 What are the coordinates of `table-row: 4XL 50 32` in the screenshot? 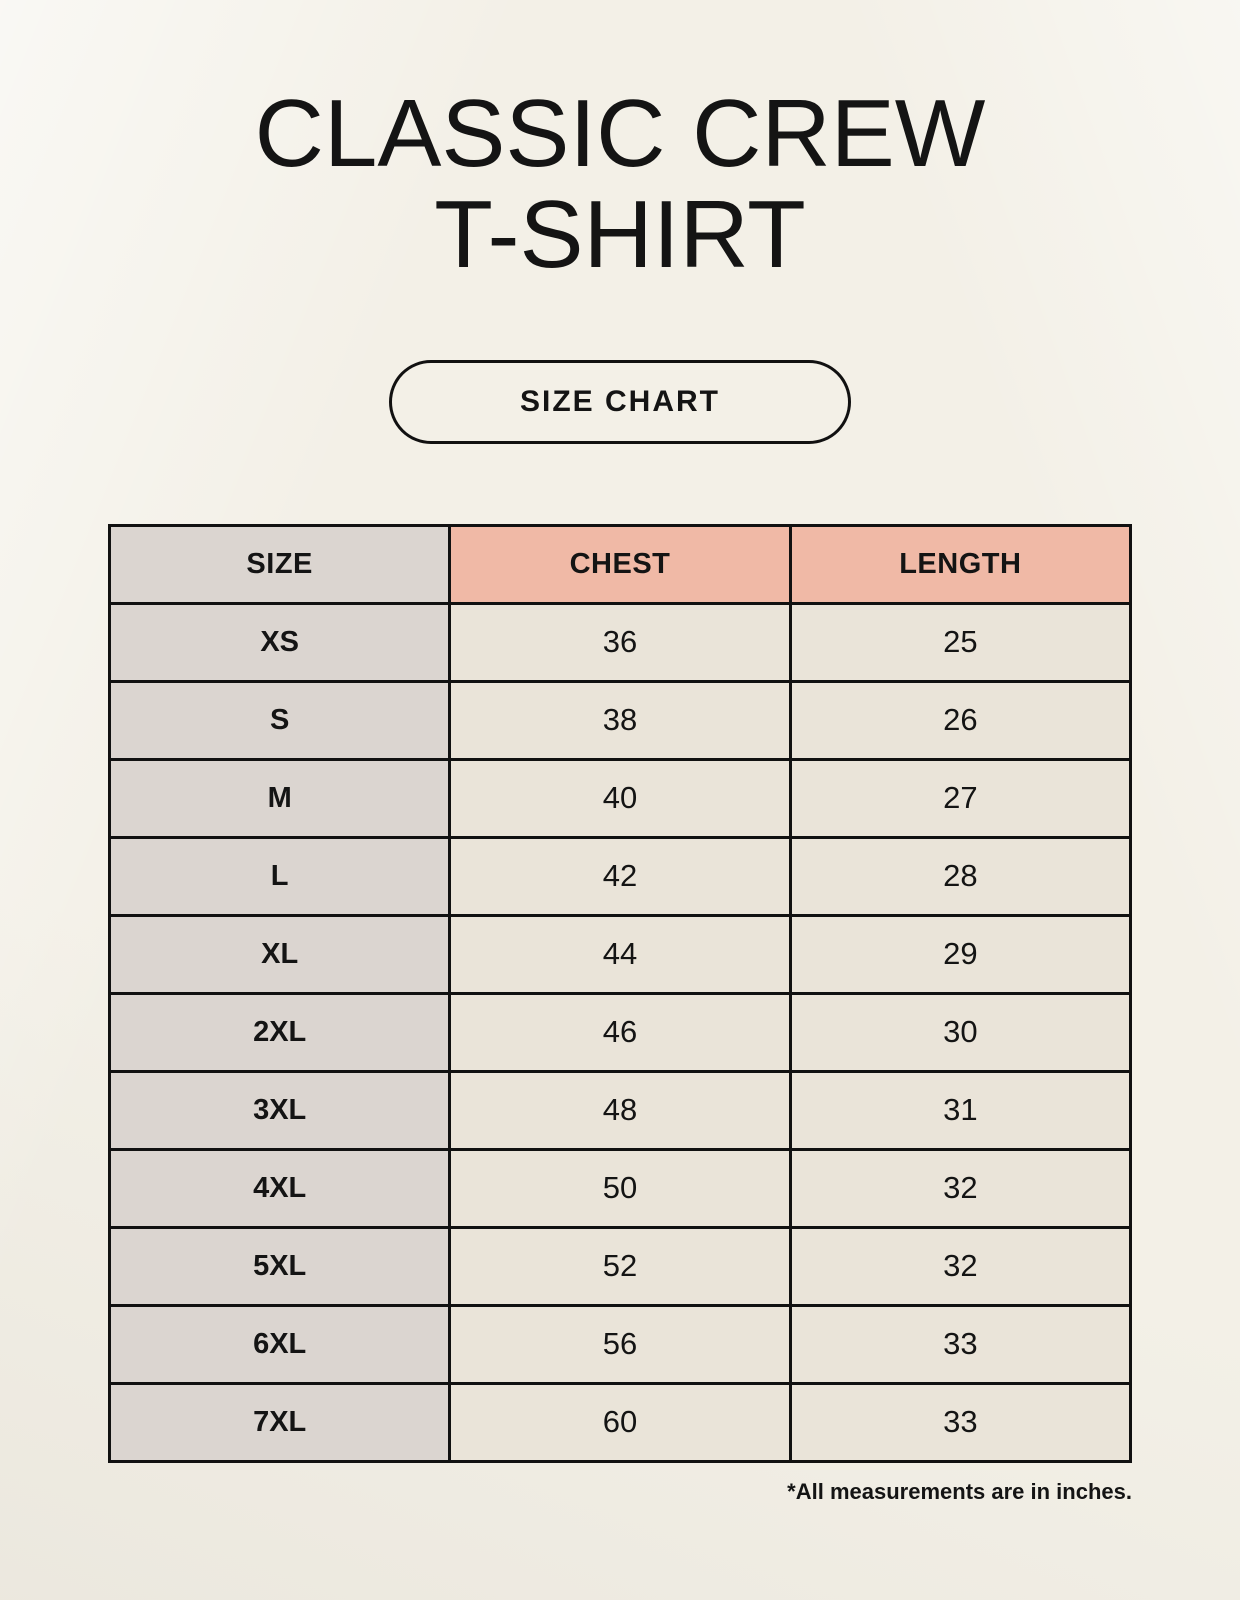 It's located at (620, 1188).